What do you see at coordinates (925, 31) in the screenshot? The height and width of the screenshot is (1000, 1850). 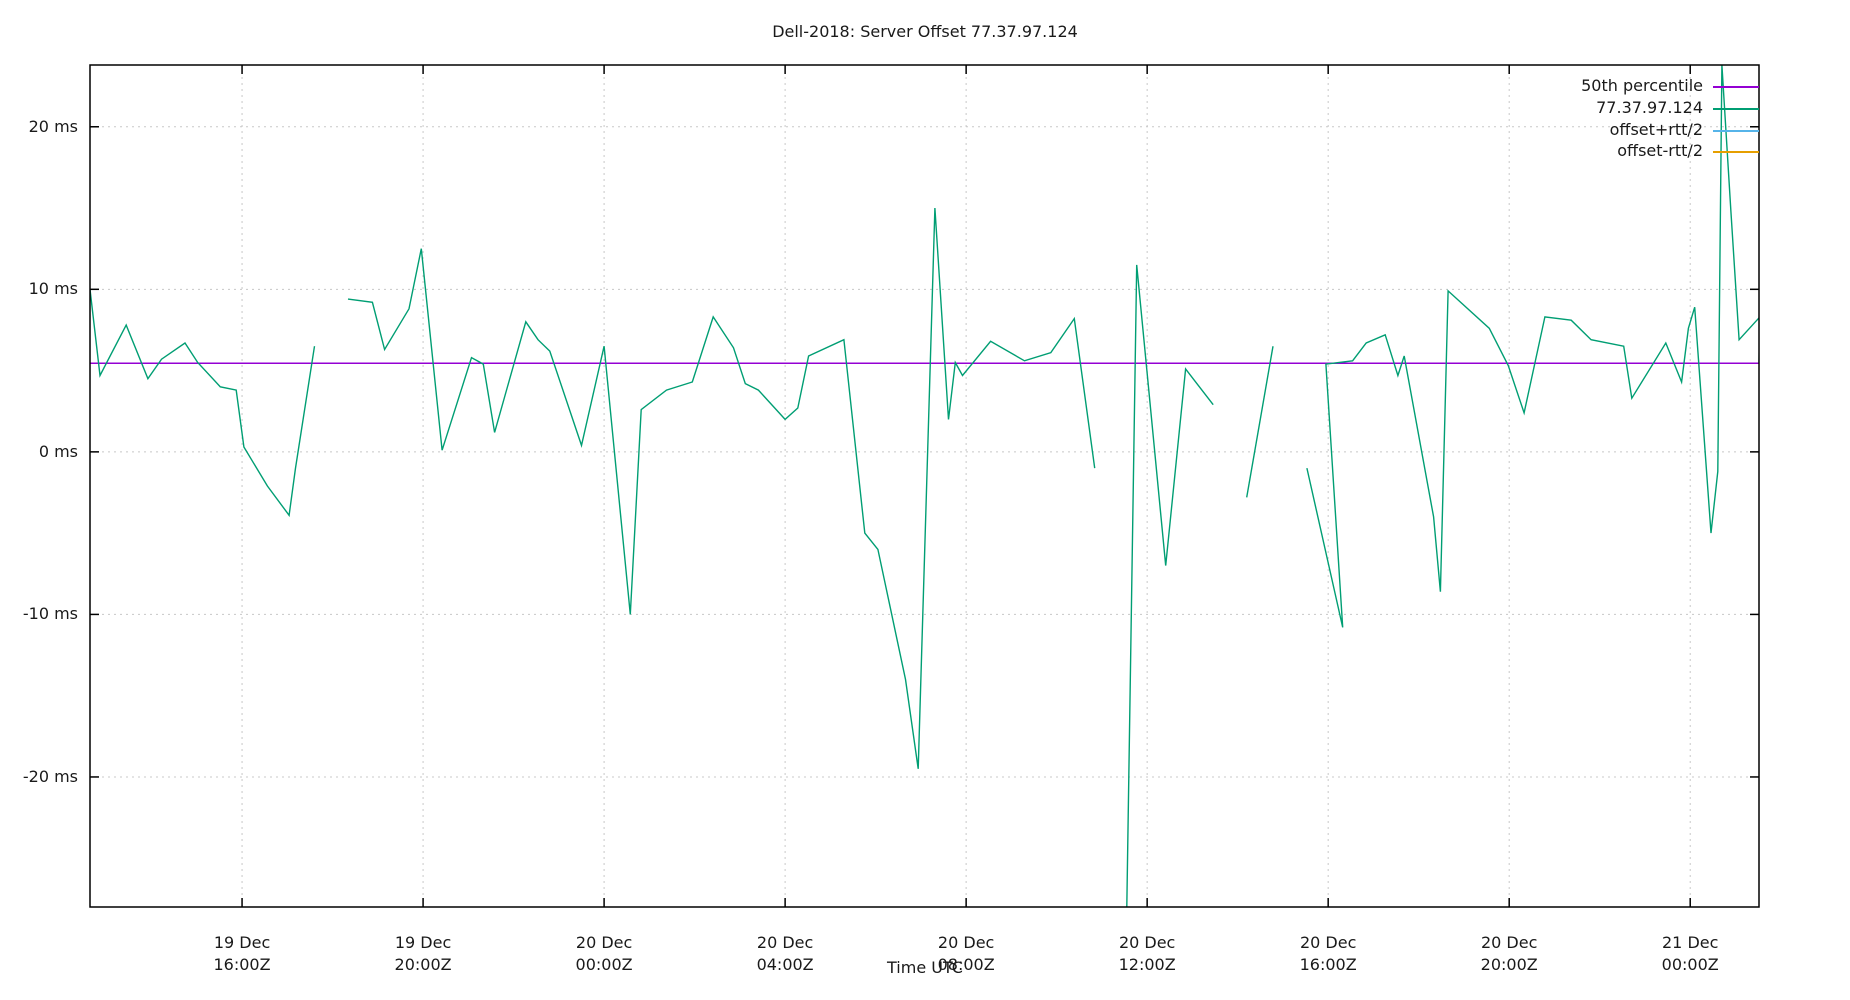 I see `chart-title: Dell-2018: Server Offset 77.37.97.124` at bounding box center [925, 31].